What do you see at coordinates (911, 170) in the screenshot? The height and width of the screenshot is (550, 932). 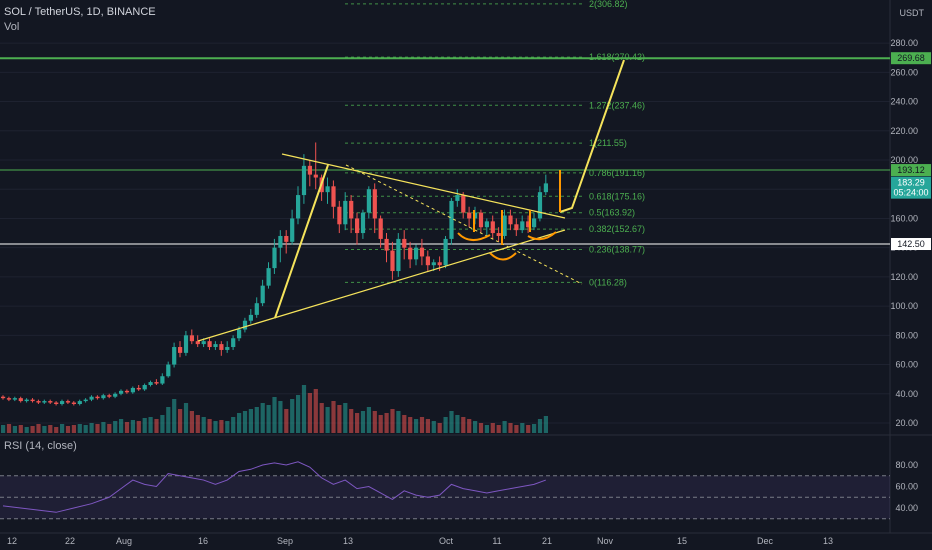 I see `price-badge-label: 193.12` at bounding box center [911, 170].